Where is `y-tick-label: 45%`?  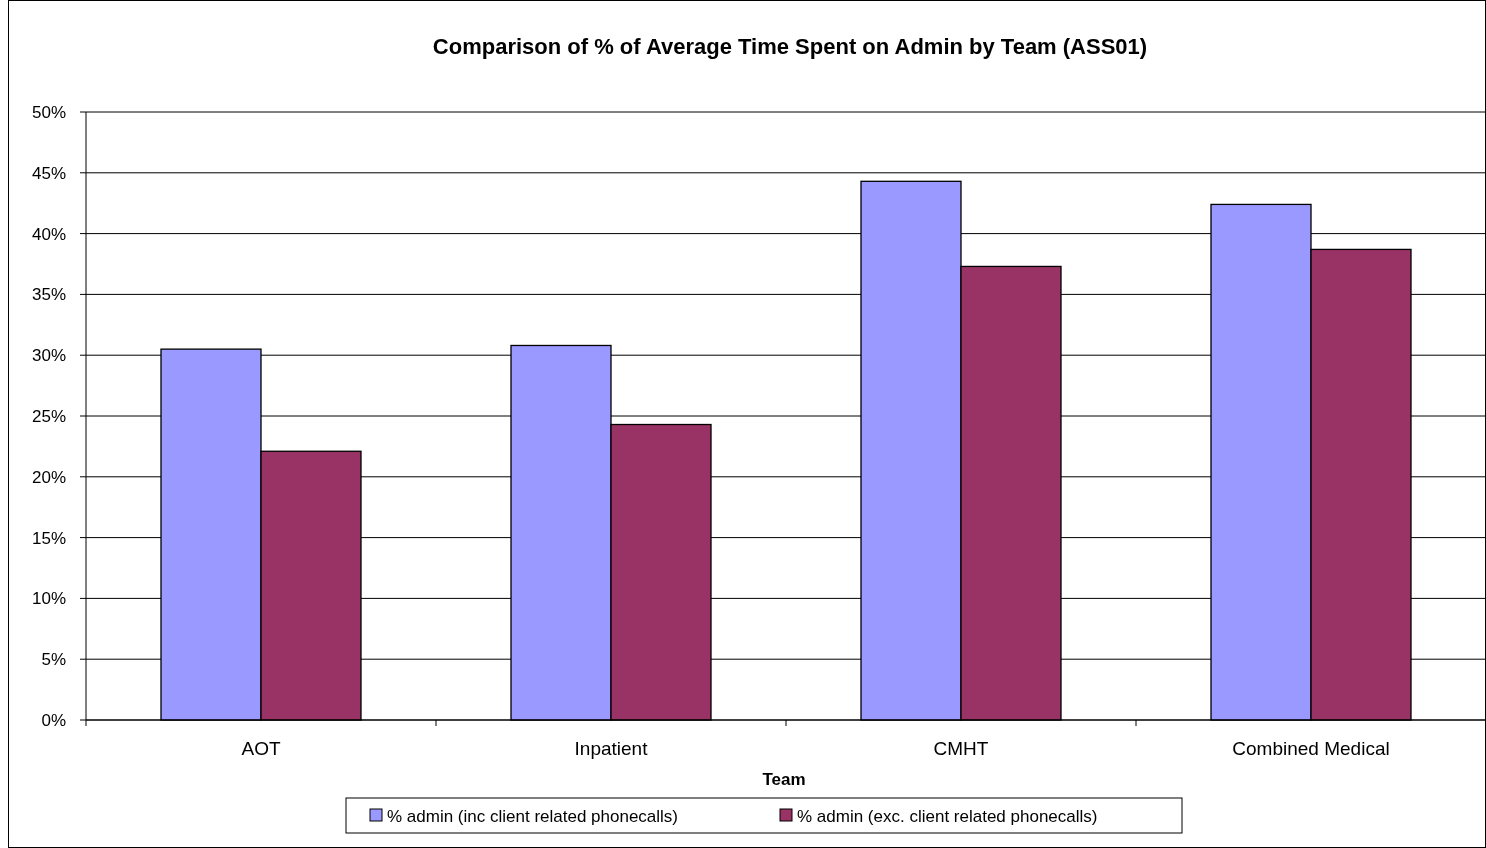
y-tick-label: 45% is located at coordinates (48, 173).